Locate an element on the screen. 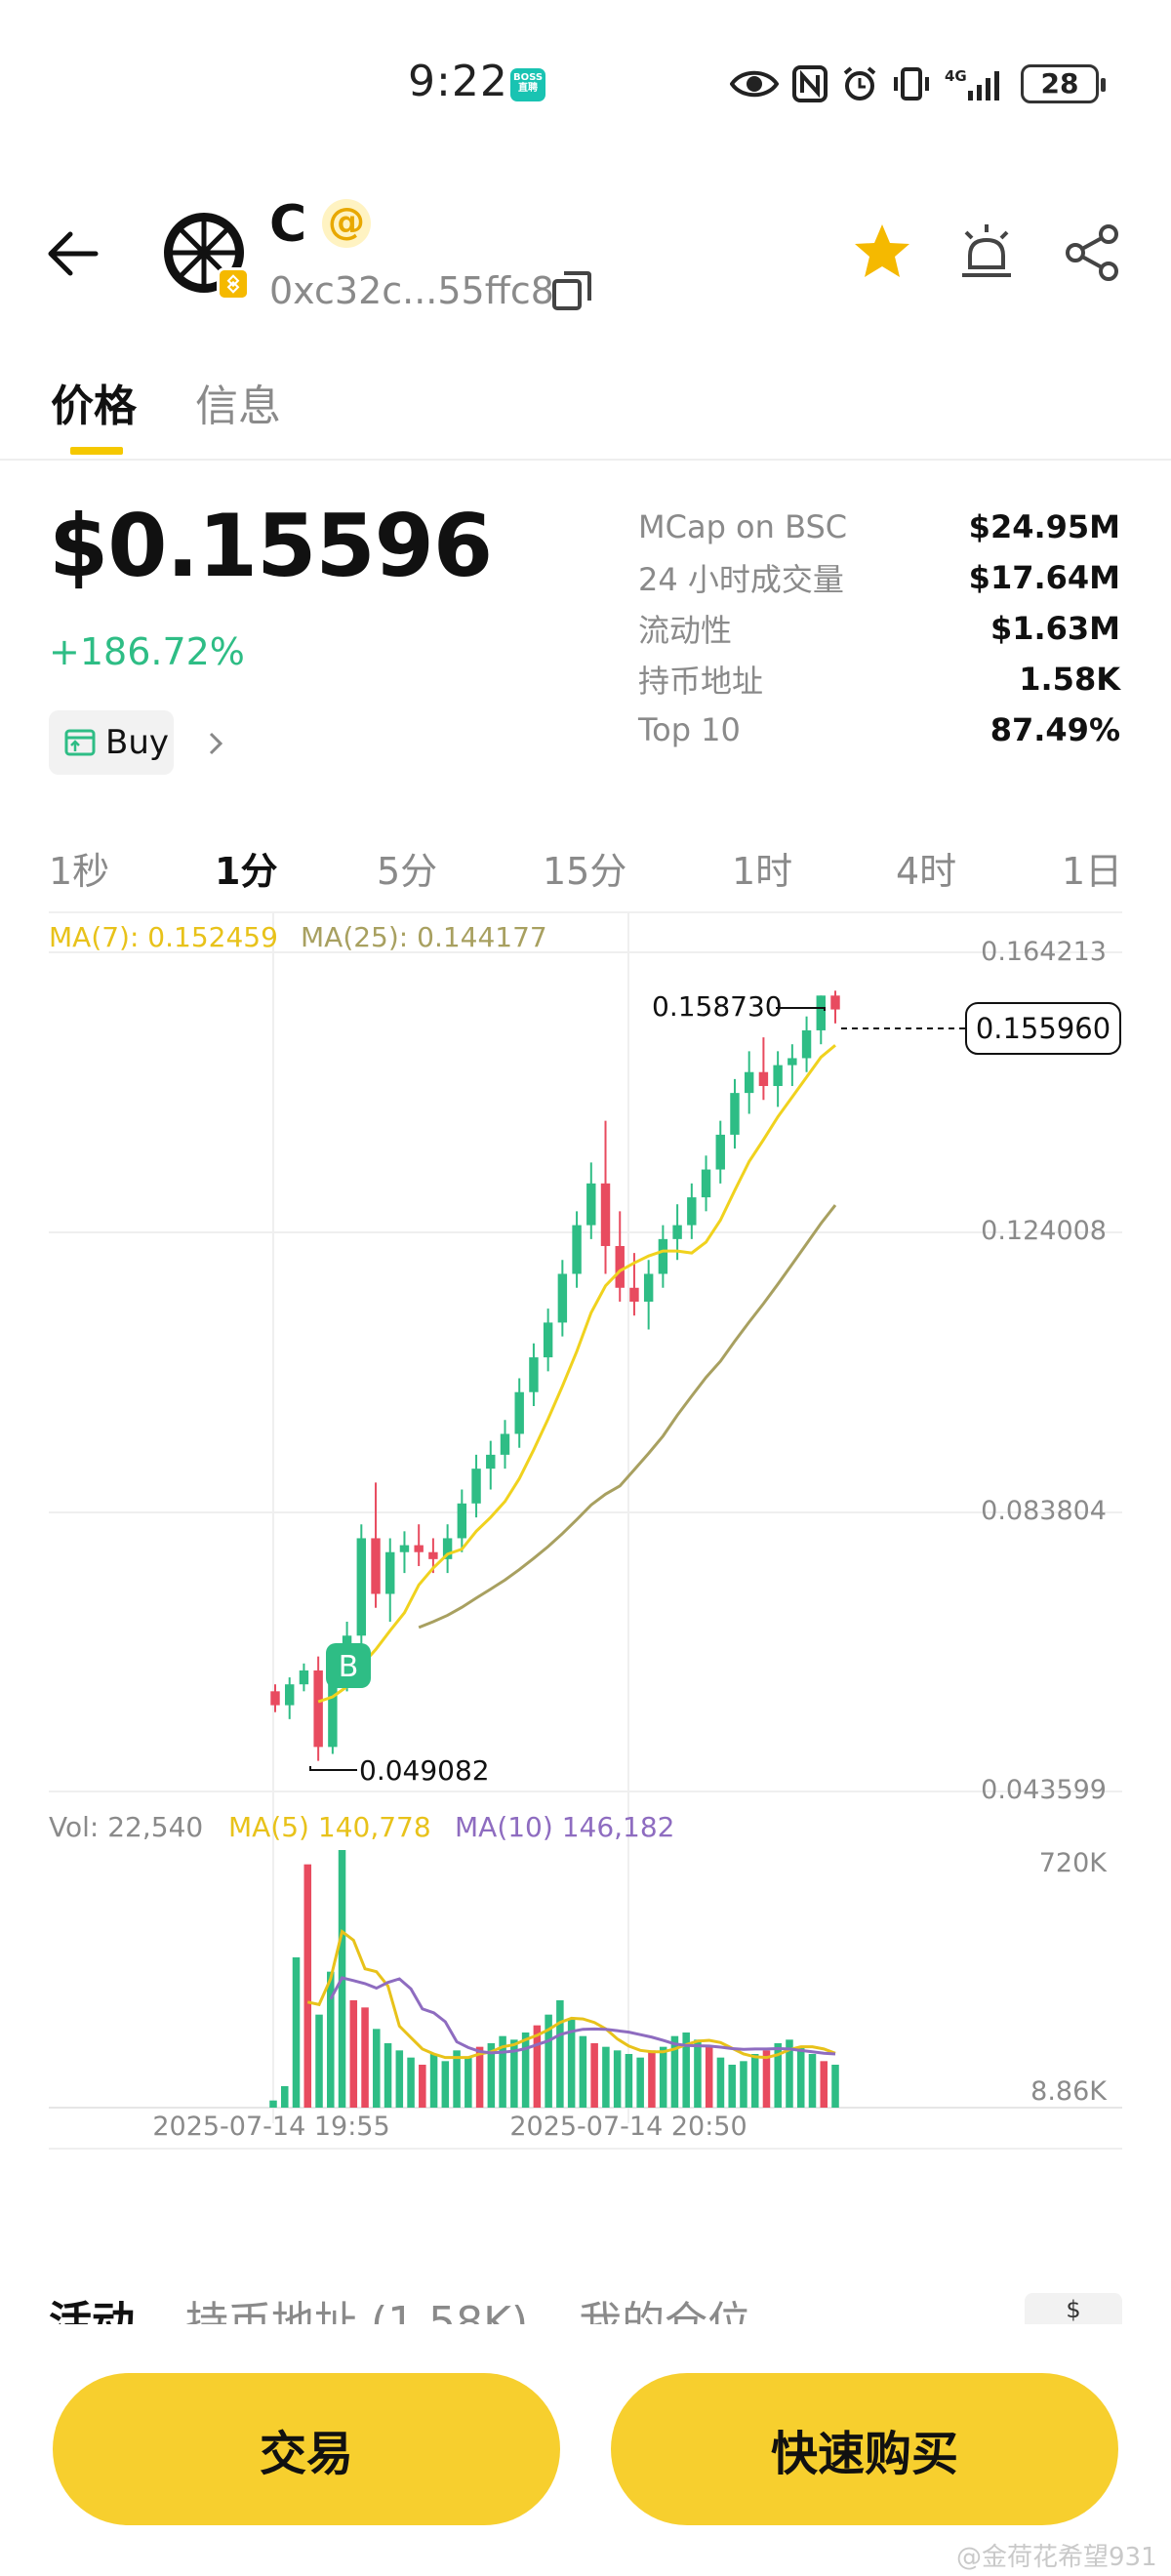  y-tick-label: 0.083804 is located at coordinates (1044, 1511).